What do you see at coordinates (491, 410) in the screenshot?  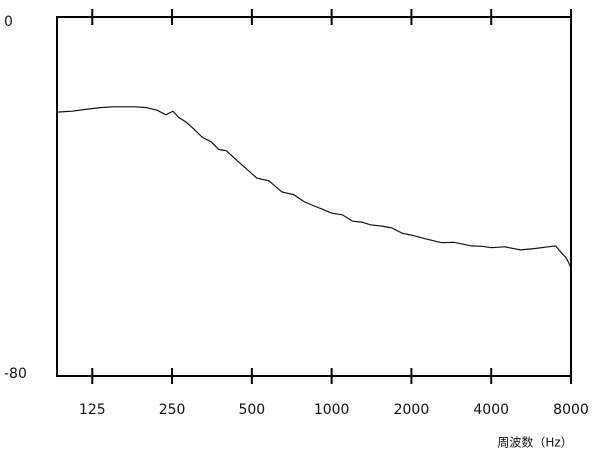 I see `x-tick-label: 4000` at bounding box center [491, 410].